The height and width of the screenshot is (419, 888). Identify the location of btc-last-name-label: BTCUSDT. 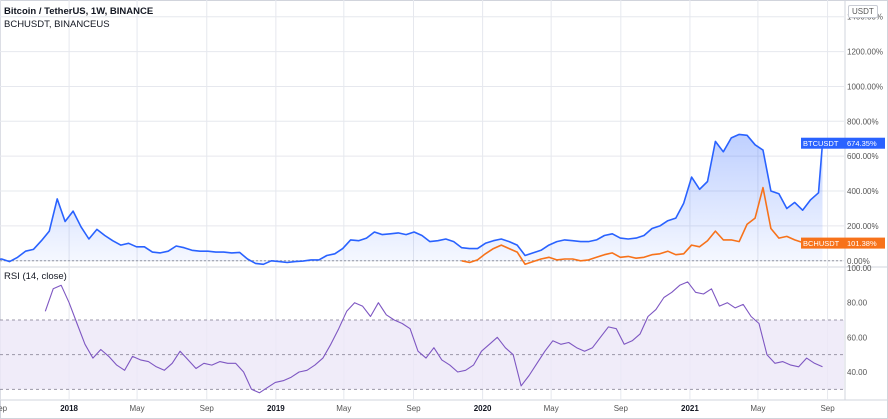
(821, 143).